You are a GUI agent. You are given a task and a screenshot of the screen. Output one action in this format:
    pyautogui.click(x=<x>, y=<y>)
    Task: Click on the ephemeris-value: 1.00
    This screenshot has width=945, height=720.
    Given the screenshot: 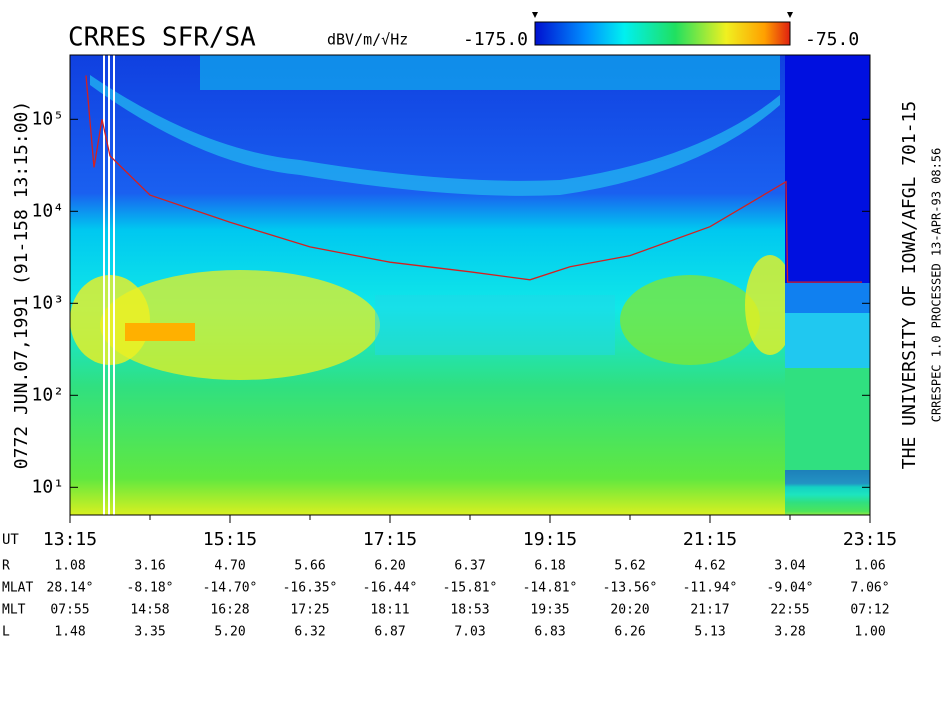 What is the action you would take?
    pyautogui.click(x=869, y=632)
    